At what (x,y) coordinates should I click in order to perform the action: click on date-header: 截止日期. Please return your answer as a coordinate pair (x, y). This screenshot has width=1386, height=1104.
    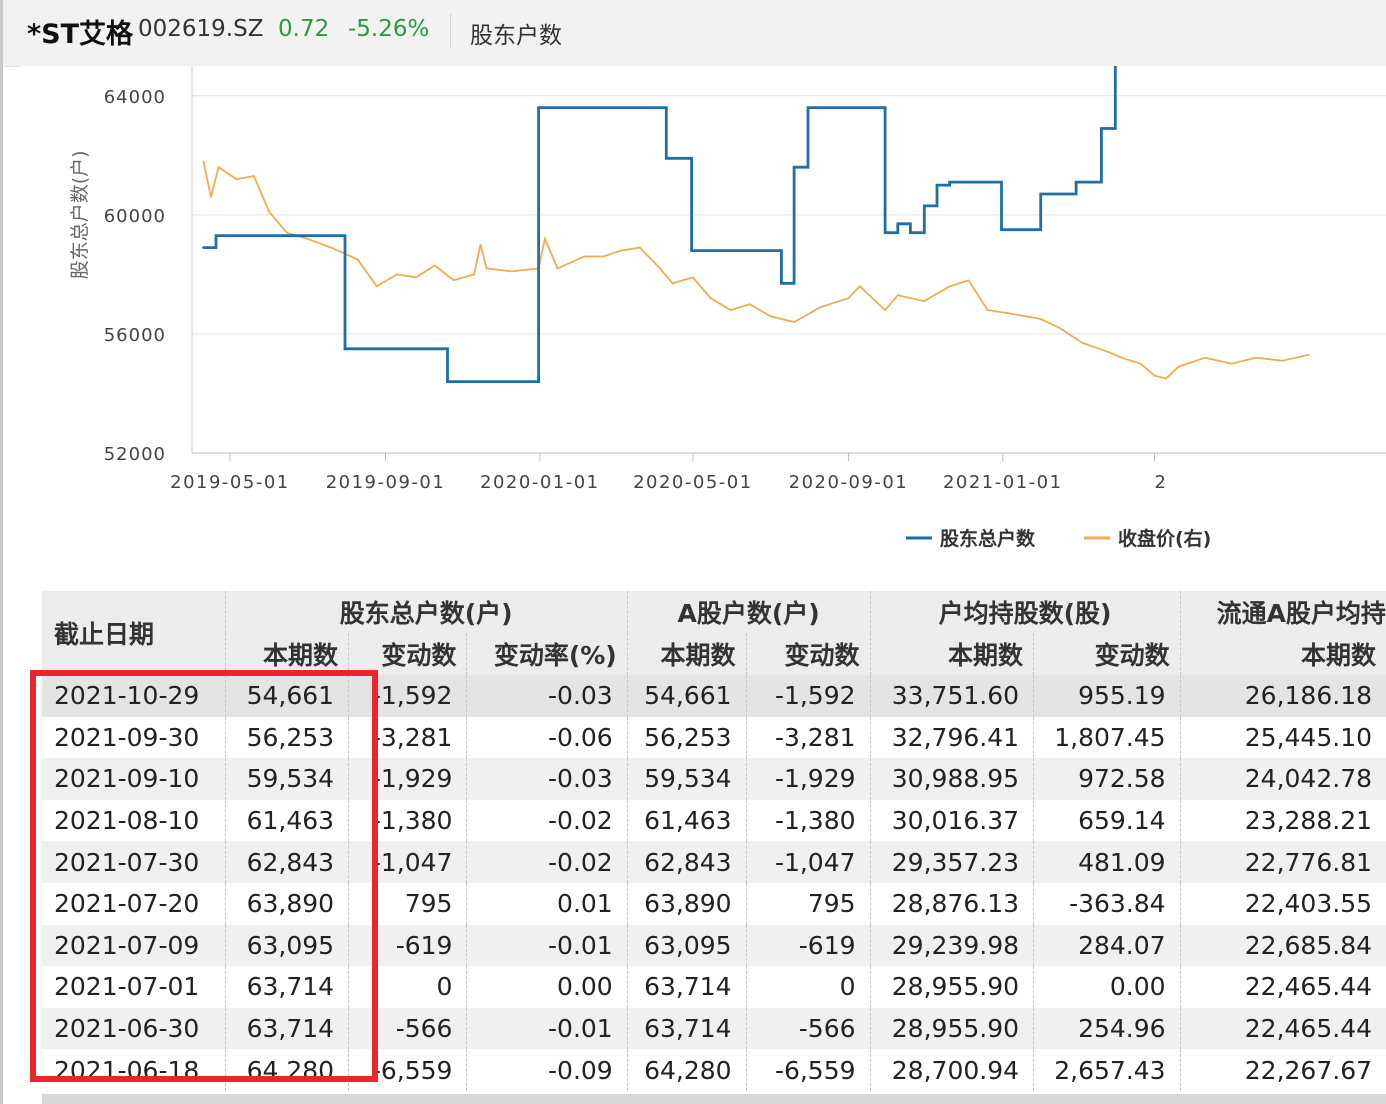
    Looking at the image, I should click on (134, 633).